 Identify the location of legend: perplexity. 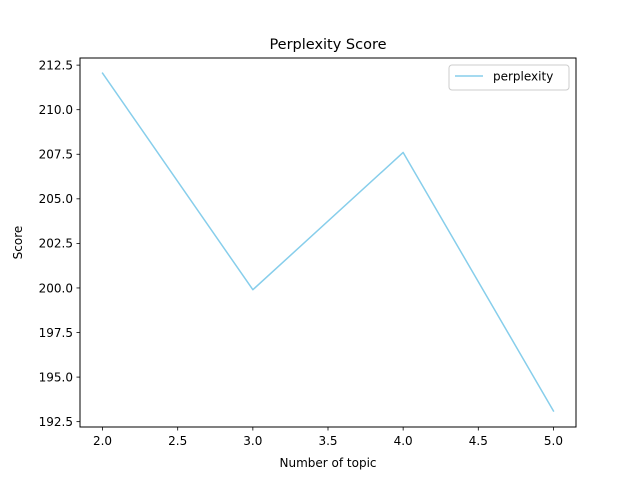
(509, 77).